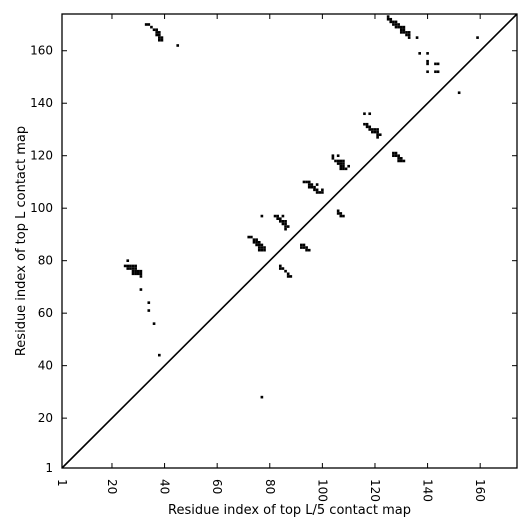 This screenshot has width=531, height=531. Describe the element at coordinates (289, 510) in the screenshot. I see `x-axis-label: Residue index of top L/5 contact map` at that location.